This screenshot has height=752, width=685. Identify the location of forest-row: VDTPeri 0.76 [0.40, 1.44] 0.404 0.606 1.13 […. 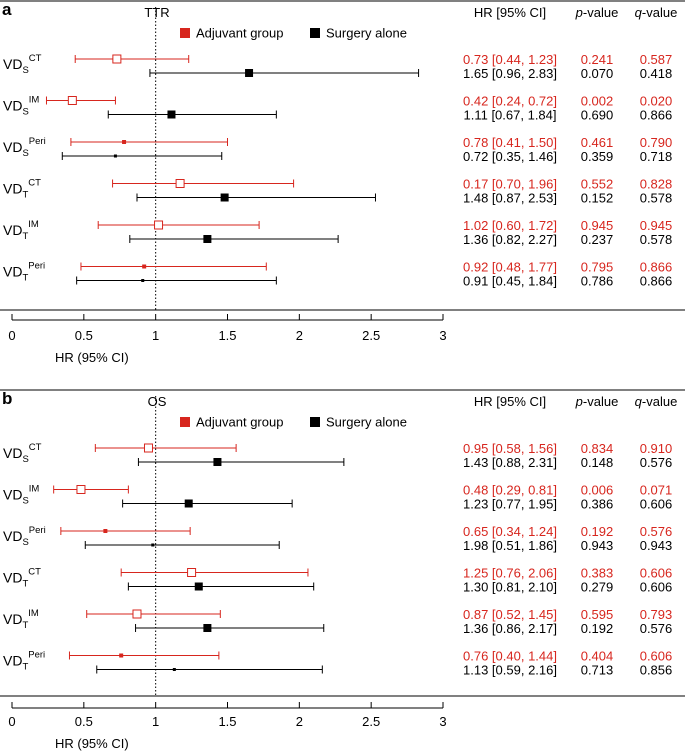
(337, 663).